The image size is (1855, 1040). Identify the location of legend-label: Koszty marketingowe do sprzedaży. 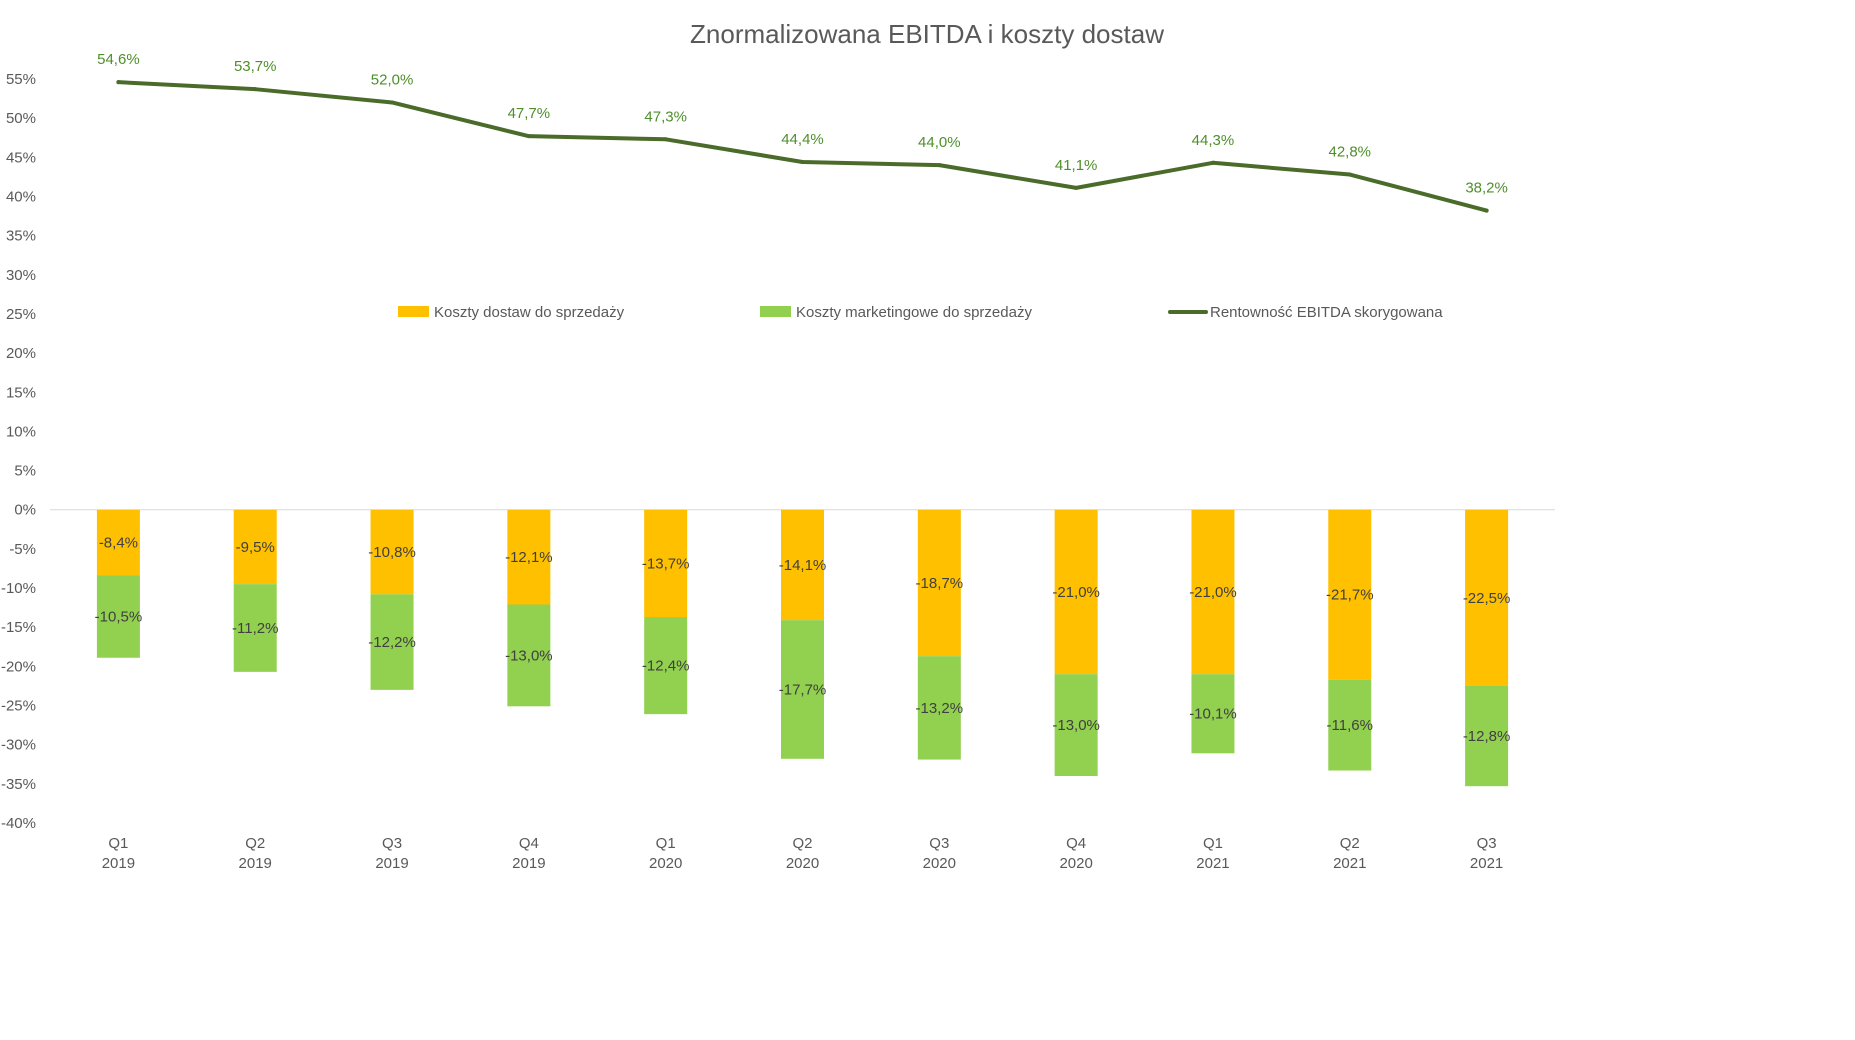
(914, 312).